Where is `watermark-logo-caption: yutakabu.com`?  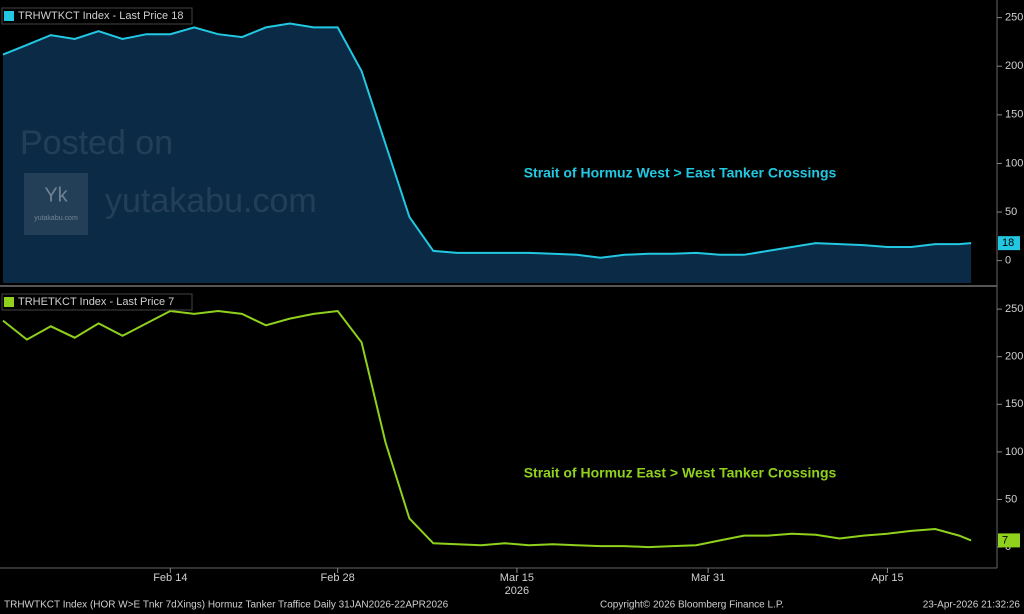
watermark-logo-caption: yutakabu.com is located at coordinates (56, 218).